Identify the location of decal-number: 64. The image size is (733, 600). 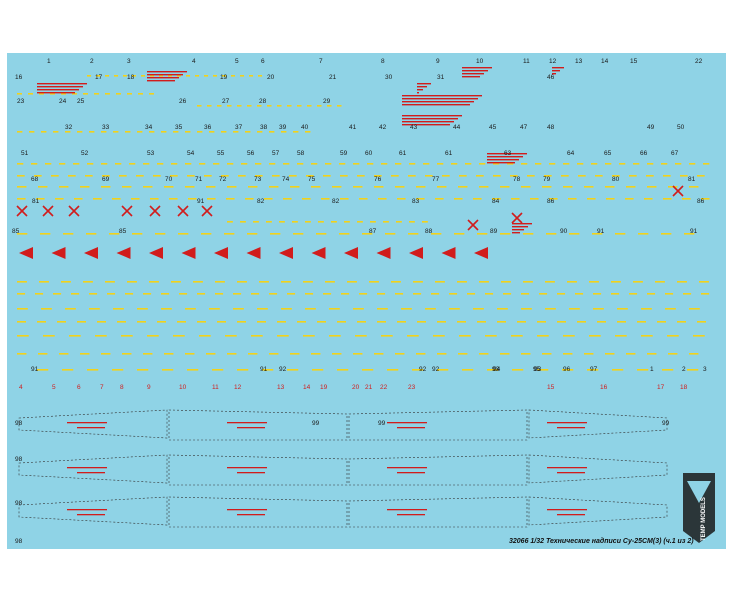
(571, 153).